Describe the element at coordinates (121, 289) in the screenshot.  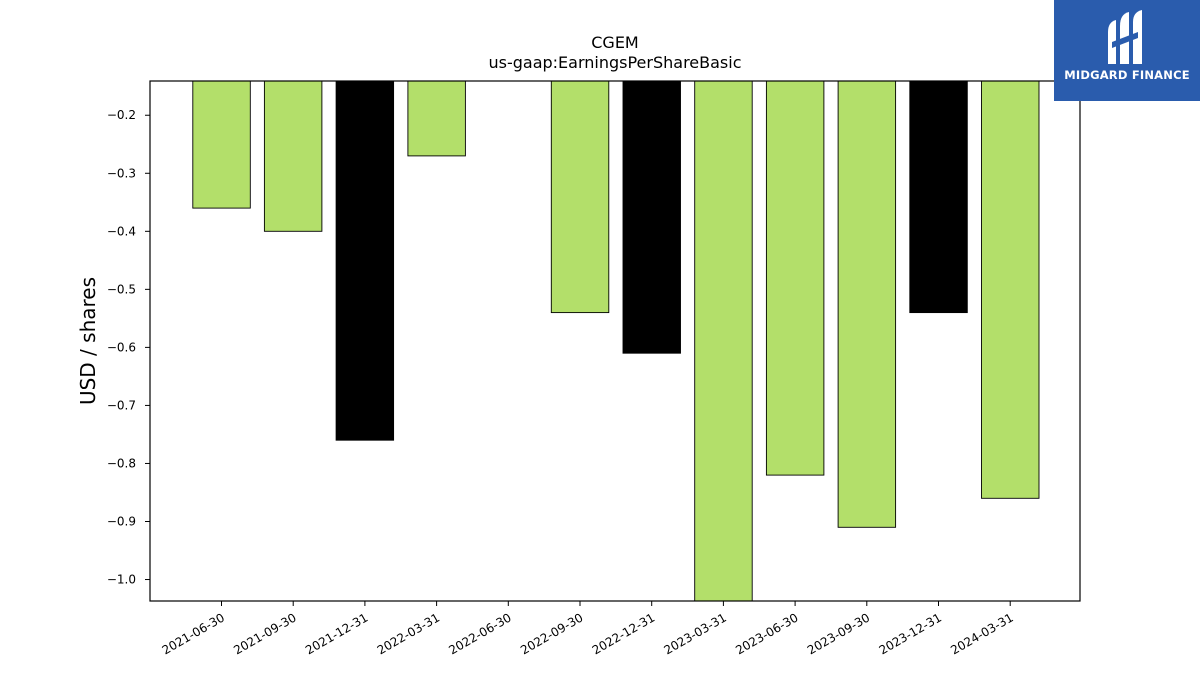
I see `y-tick-label: −0.5` at that location.